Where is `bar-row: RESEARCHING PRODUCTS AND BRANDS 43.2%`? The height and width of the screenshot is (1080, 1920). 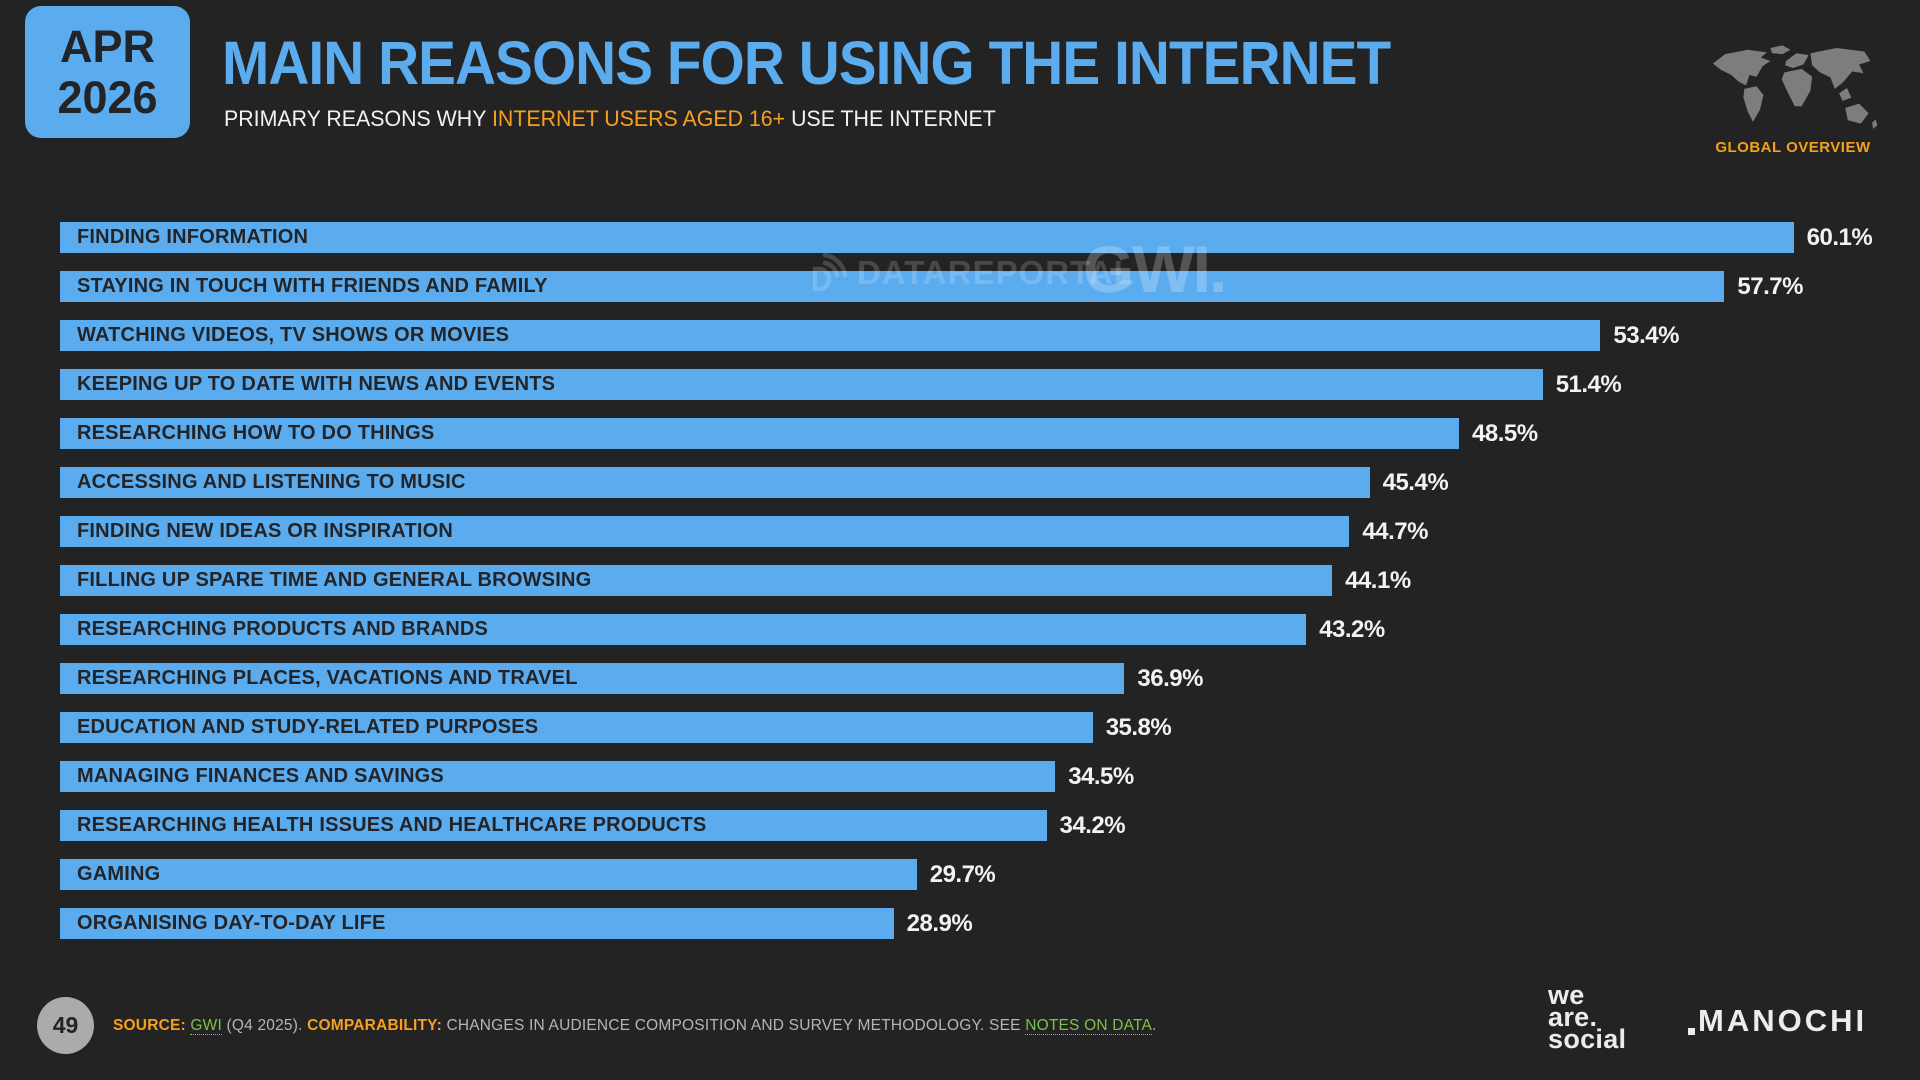
bar-row: RESEARCHING PRODUCTS AND BRANDS 43.2% is located at coordinates (960, 629).